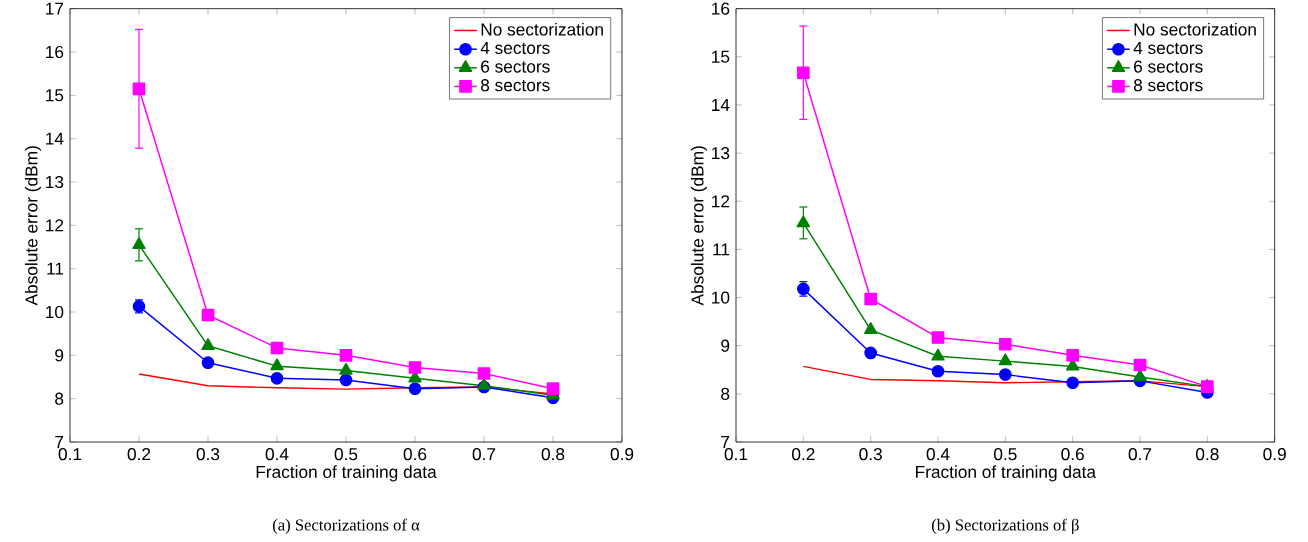 The height and width of the screenshot is (542, 1308). I want to click on y-tick-label: 17, so click(55, 8).